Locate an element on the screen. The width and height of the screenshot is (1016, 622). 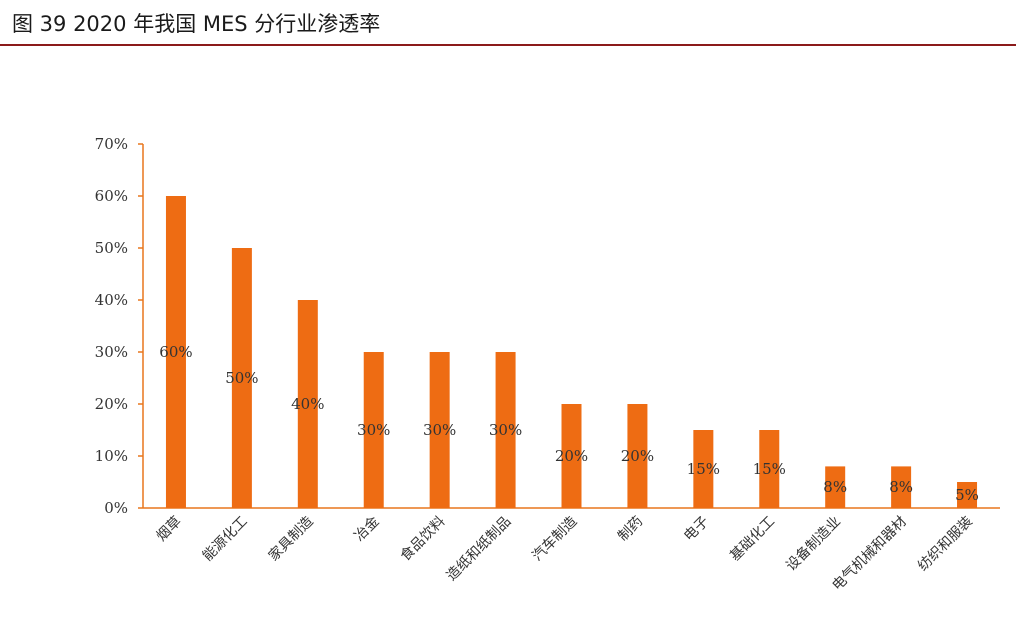
x-category-label: 设备制造业 is located at coordinates (814, 544).